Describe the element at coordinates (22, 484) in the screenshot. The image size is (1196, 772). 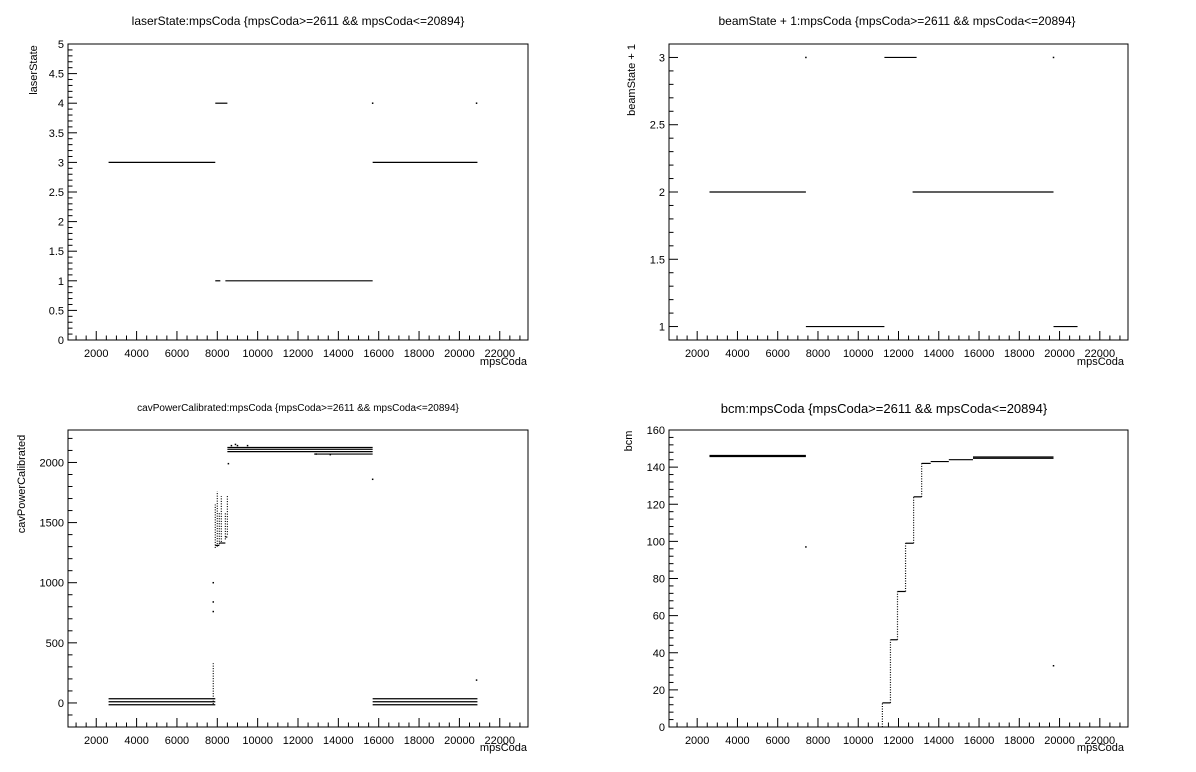
I see `y-axis-label: cavPowerCalibrated` at that location.